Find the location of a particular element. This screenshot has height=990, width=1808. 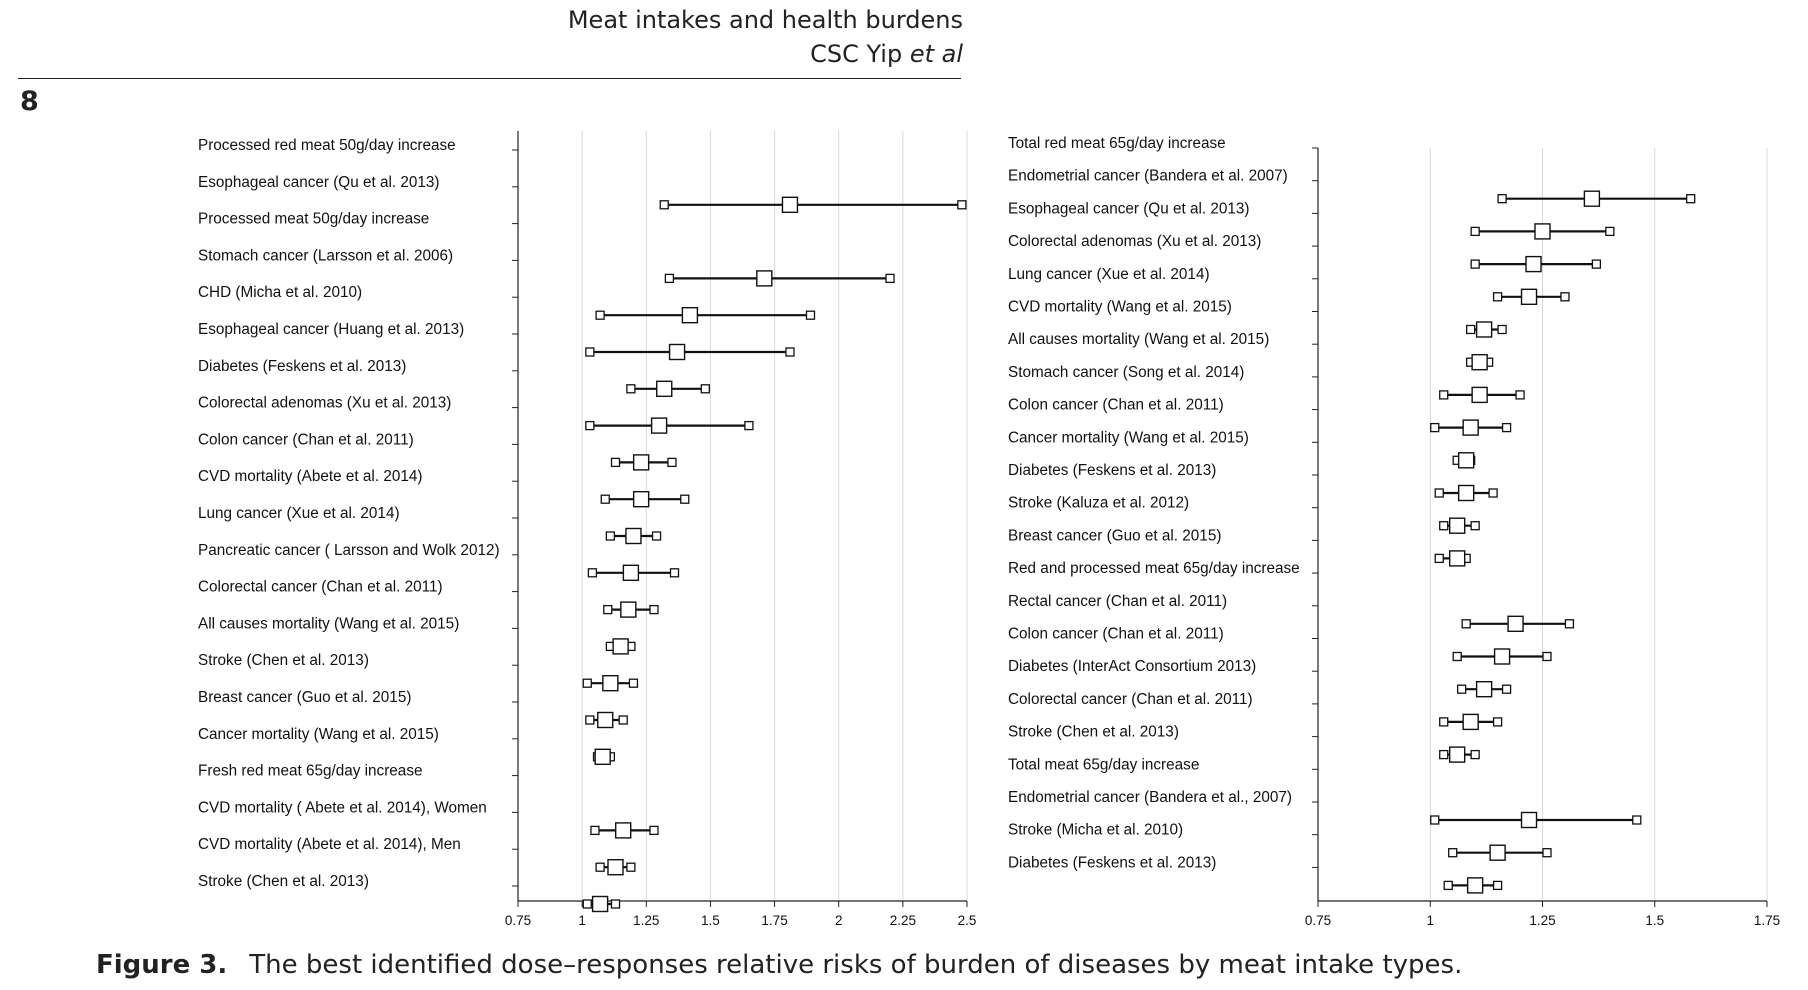

group-header-label: Total meat 65g/day increase is located at coordinates (1103, 764).